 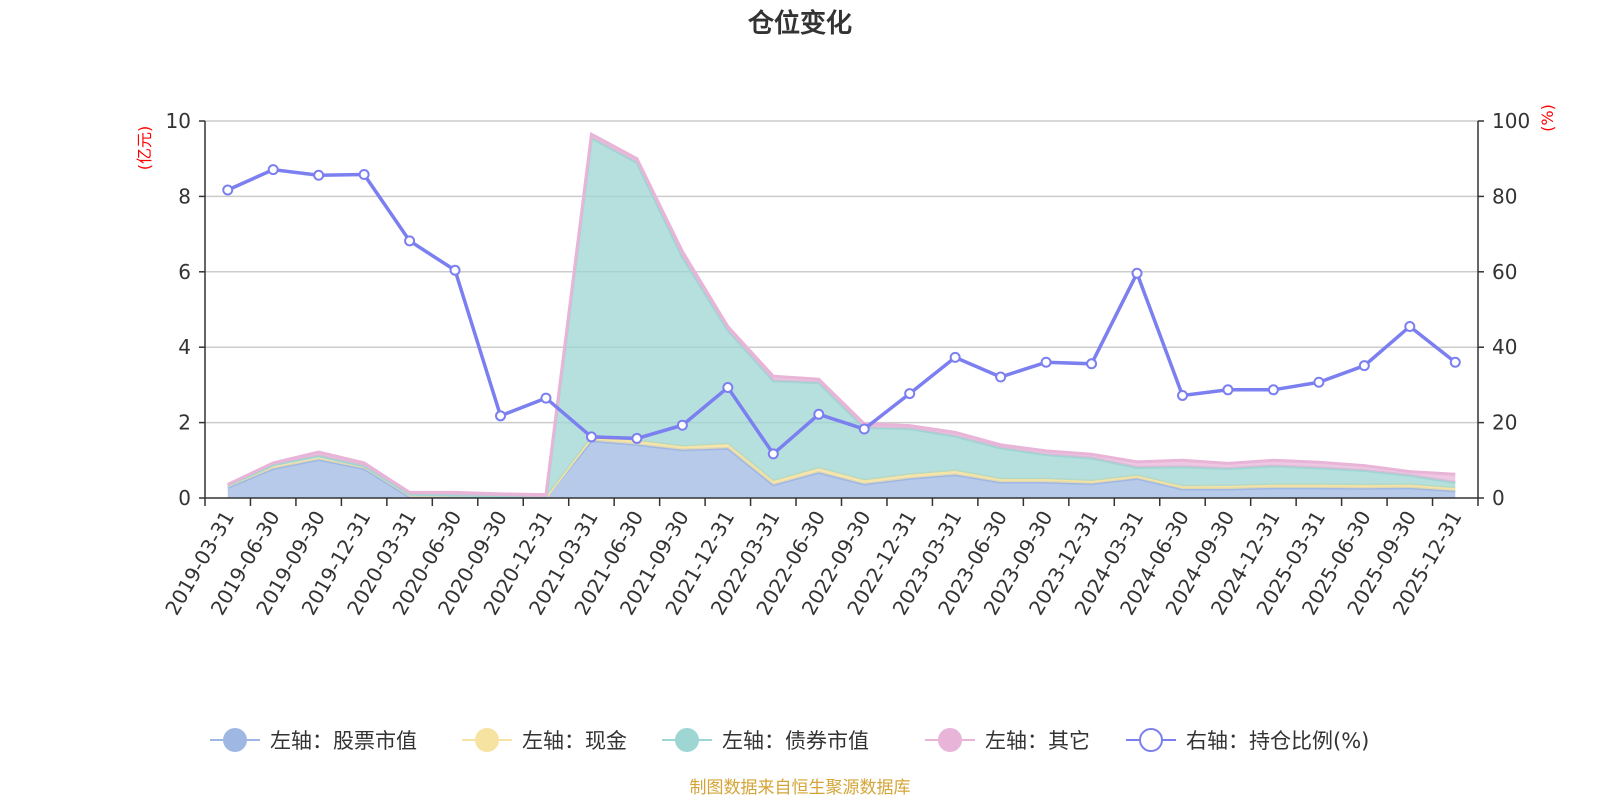 I want to click on right-tick-label: 100, so click(x=1511, y=121).